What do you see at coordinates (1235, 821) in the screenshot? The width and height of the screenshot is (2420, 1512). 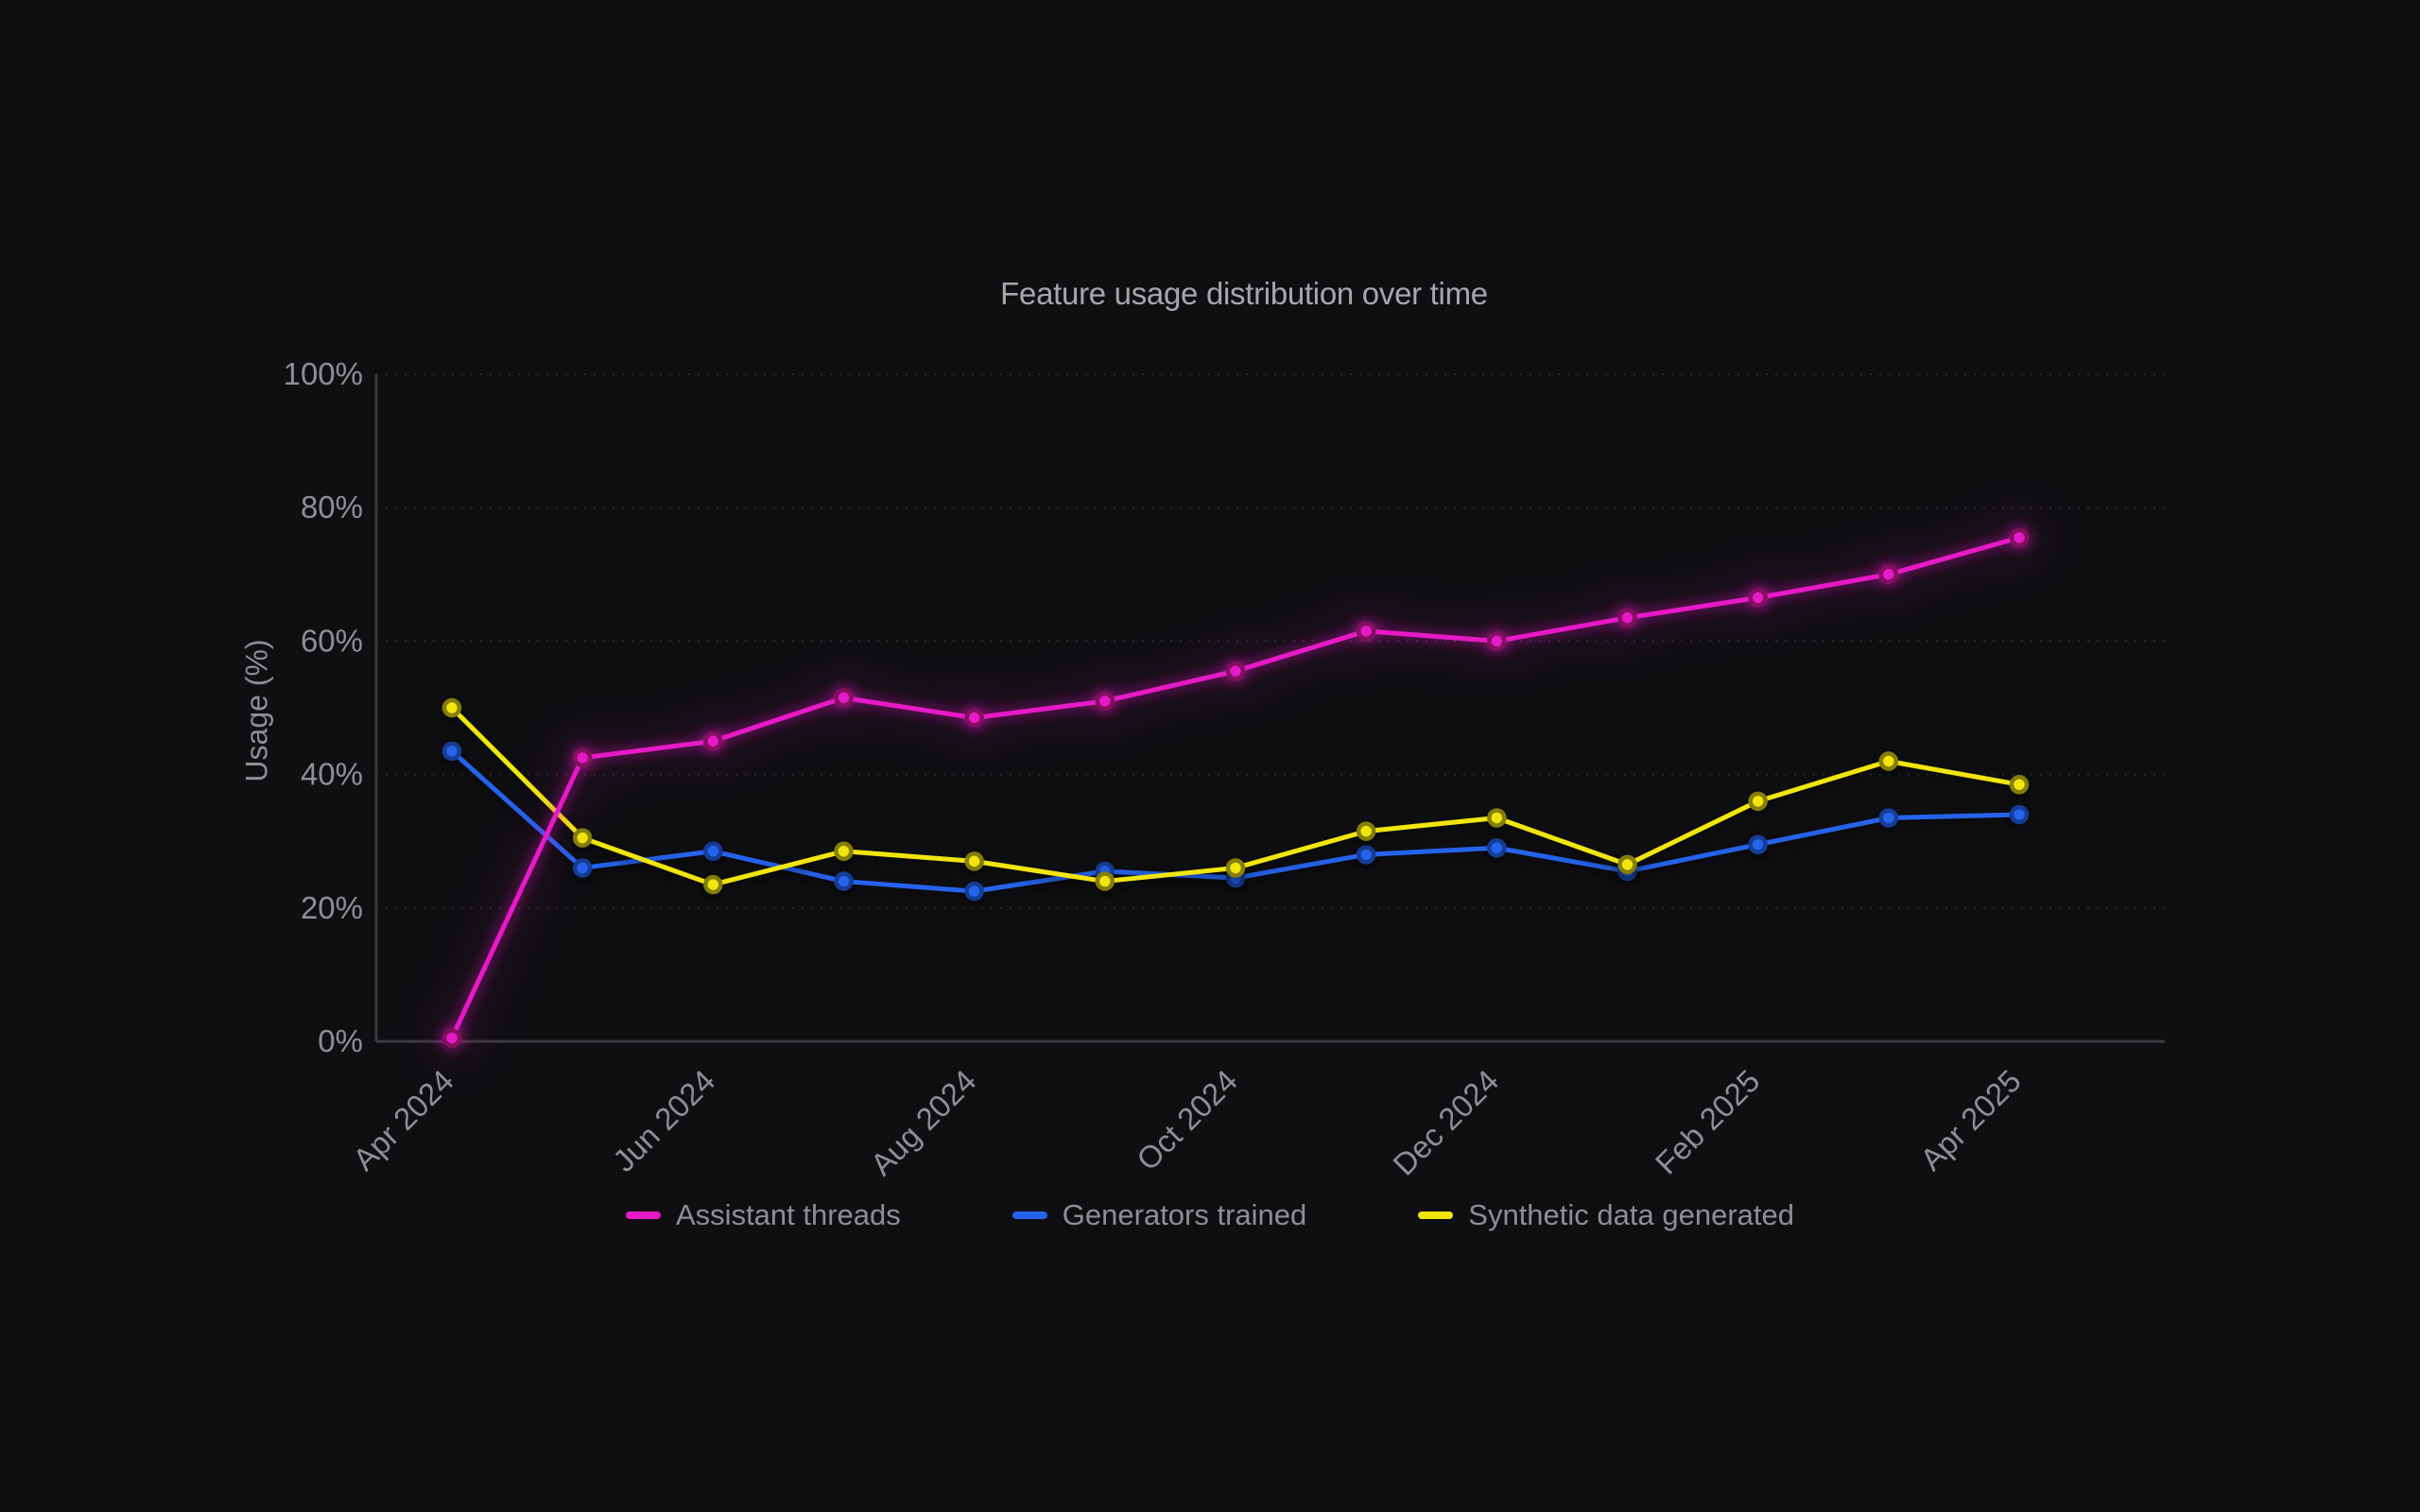 I see `series-generators-trained` at bounding box center [1235, 821].